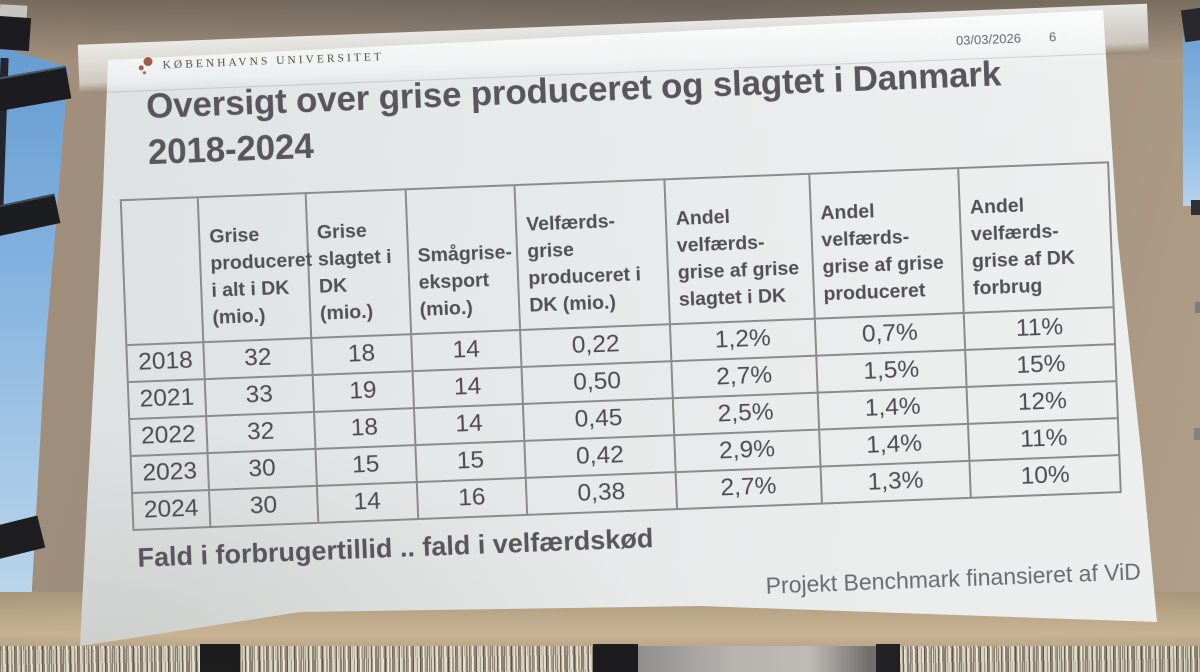 This screenshot has width=1200, height=672. What do you see at coordinates (742, 340) in the screenshot?
I see `table-cell: 1,2%` at bounding box center [742, 340].